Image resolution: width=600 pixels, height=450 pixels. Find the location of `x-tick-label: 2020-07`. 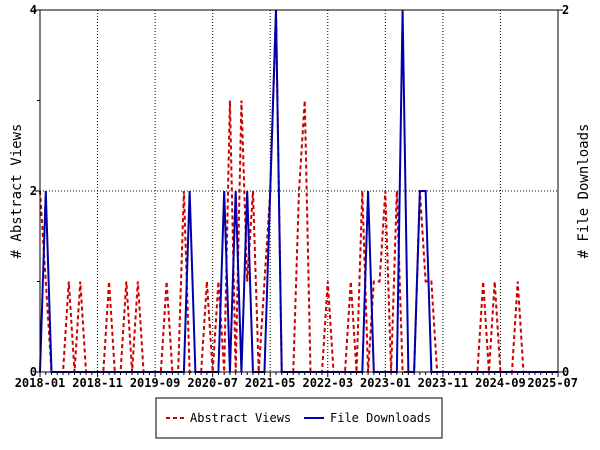

x-tick-label: 2020-07 is located at coordinates (212, 383).